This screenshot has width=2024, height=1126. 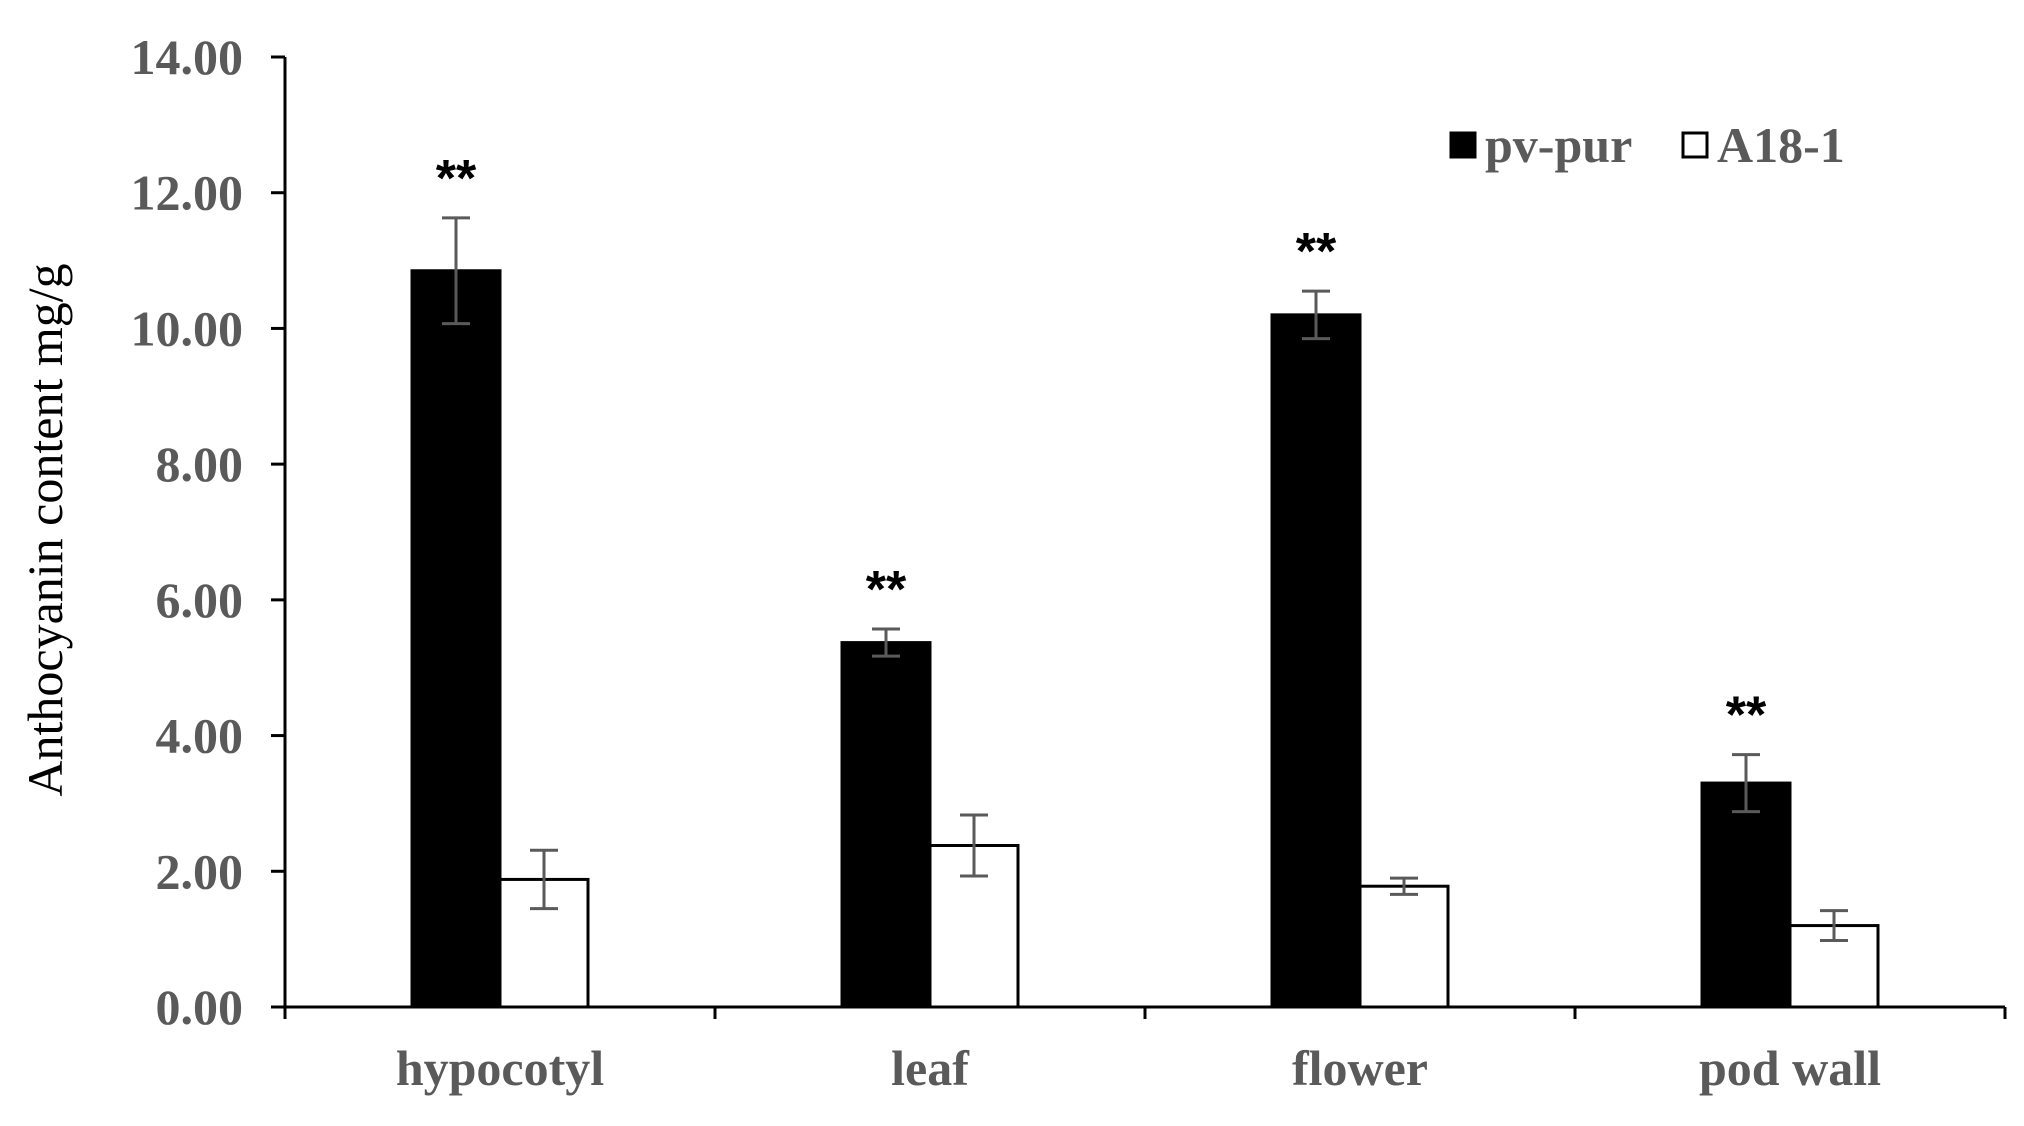 I want to click on y-tick-label: 0.00, so click(x=200, y=1007).